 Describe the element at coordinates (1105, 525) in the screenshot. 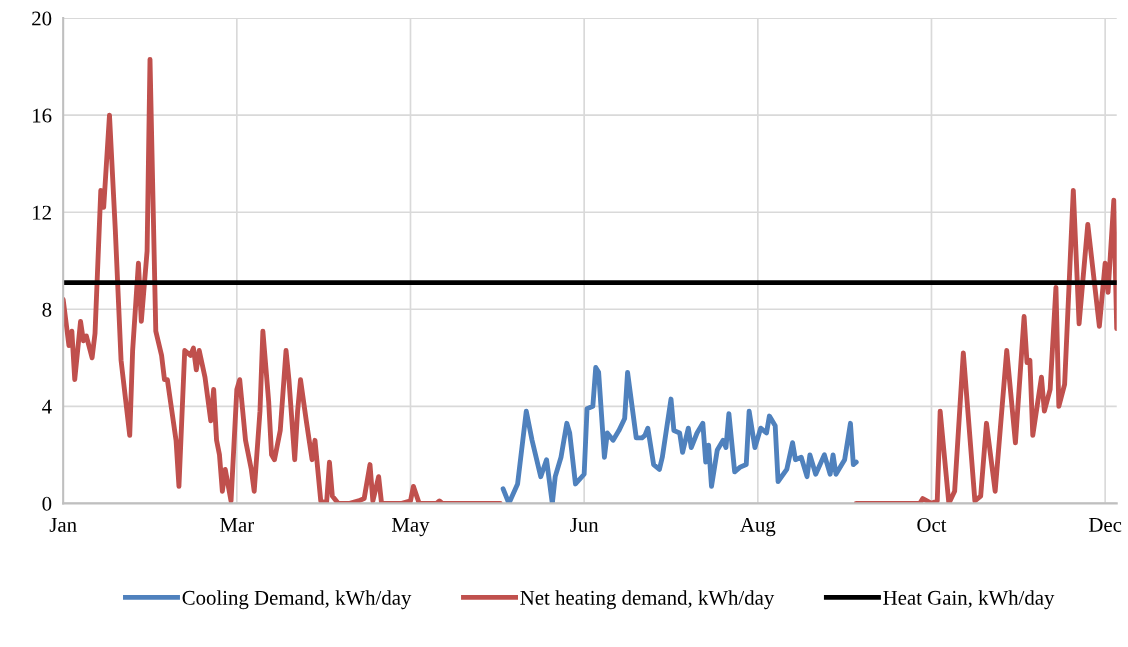

I see `x-tick-label: Dec` at that location.